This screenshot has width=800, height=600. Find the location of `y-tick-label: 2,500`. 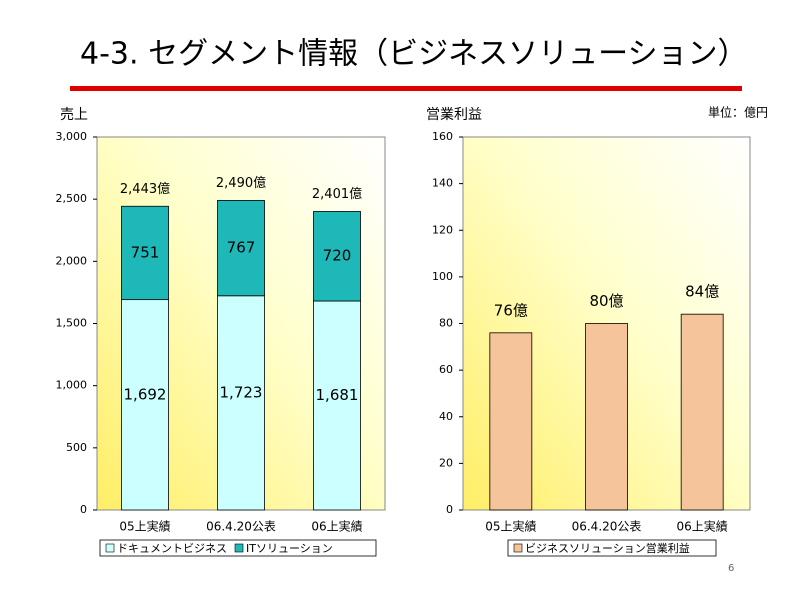

y-tick-label: 2,500 is located at coordinates (72, 198).